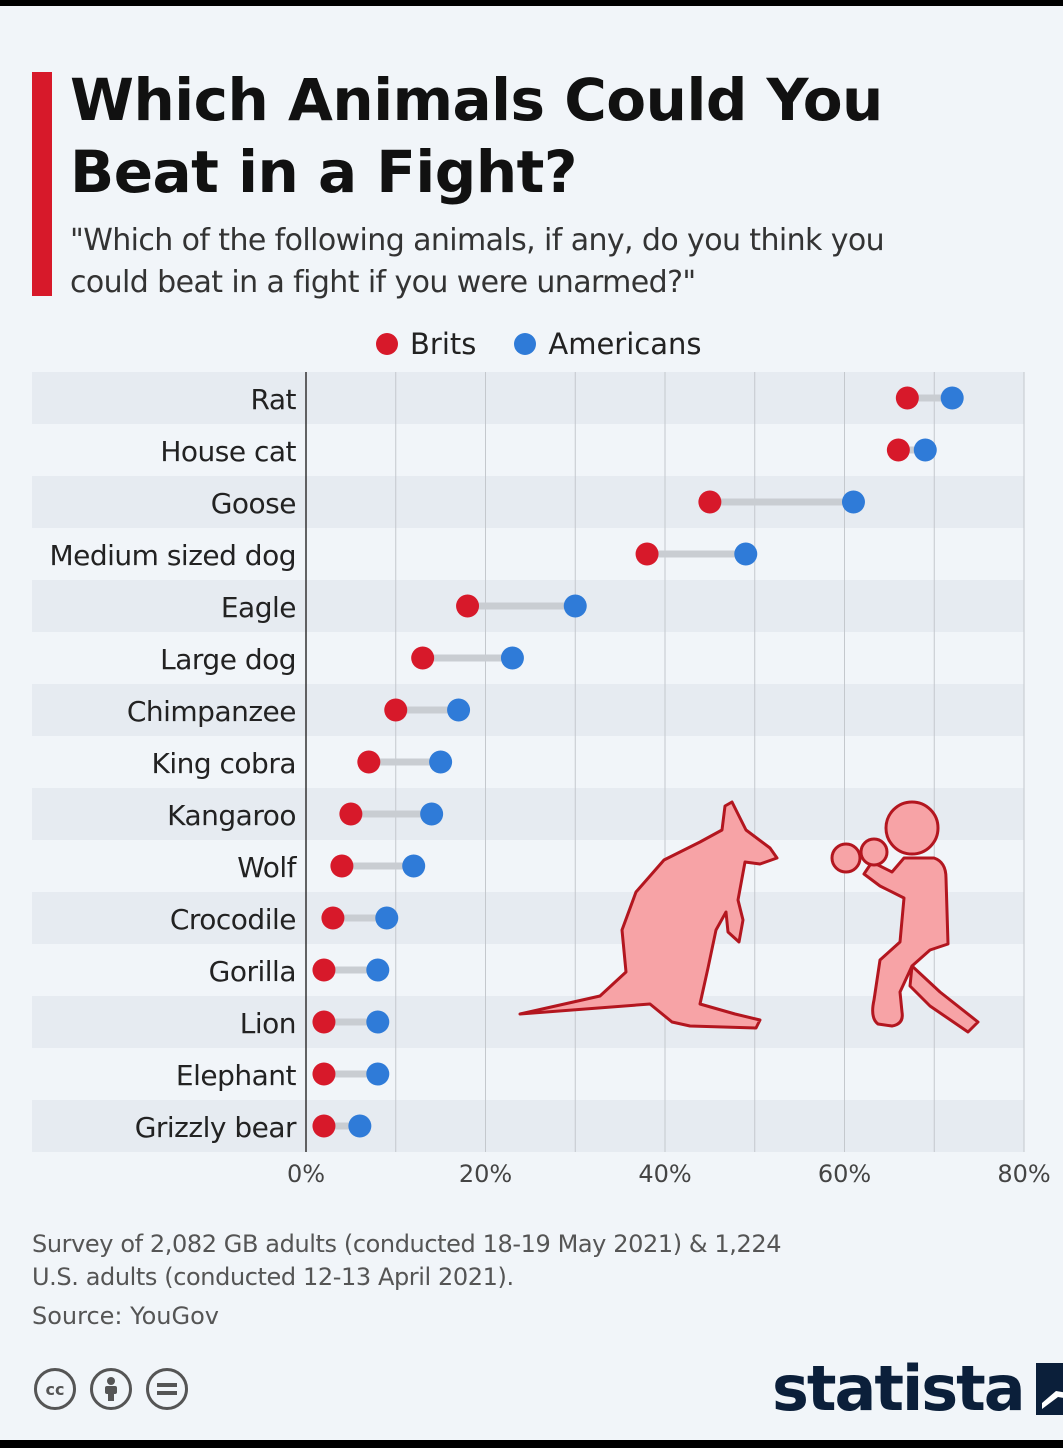  What do you see at coordinates (443, 344) in the screenshot?
I see `legend-label-brits: Brits` at bounding box center [443, 344].